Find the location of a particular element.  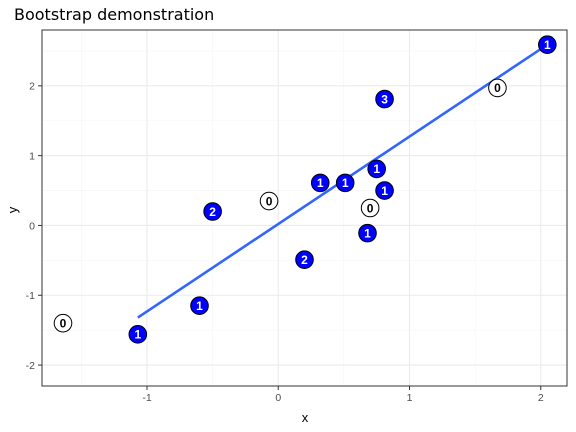

chart-title: Bootstrap demonstration is located at coordinates (114, 14).